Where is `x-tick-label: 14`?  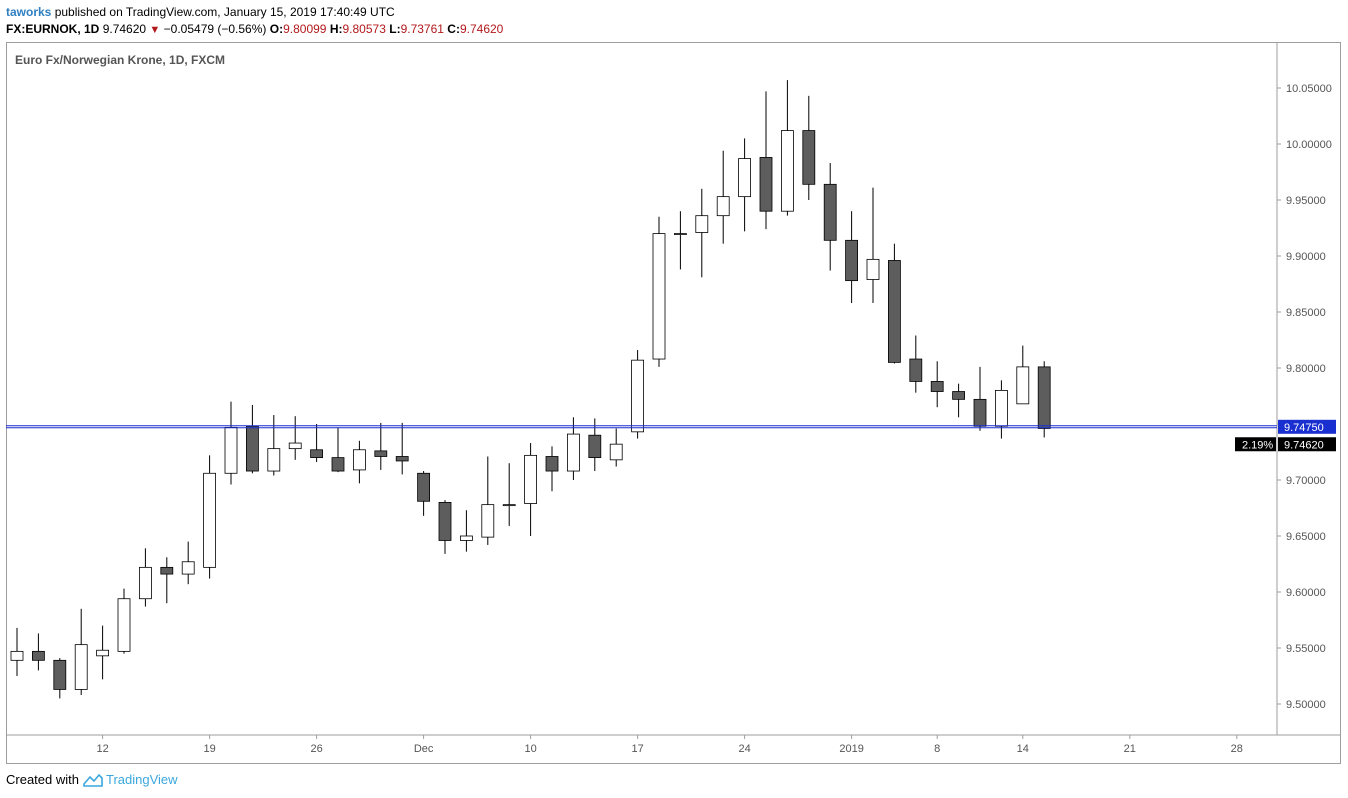
x-tick-label: 14 is located at coordinates (1023, 749).